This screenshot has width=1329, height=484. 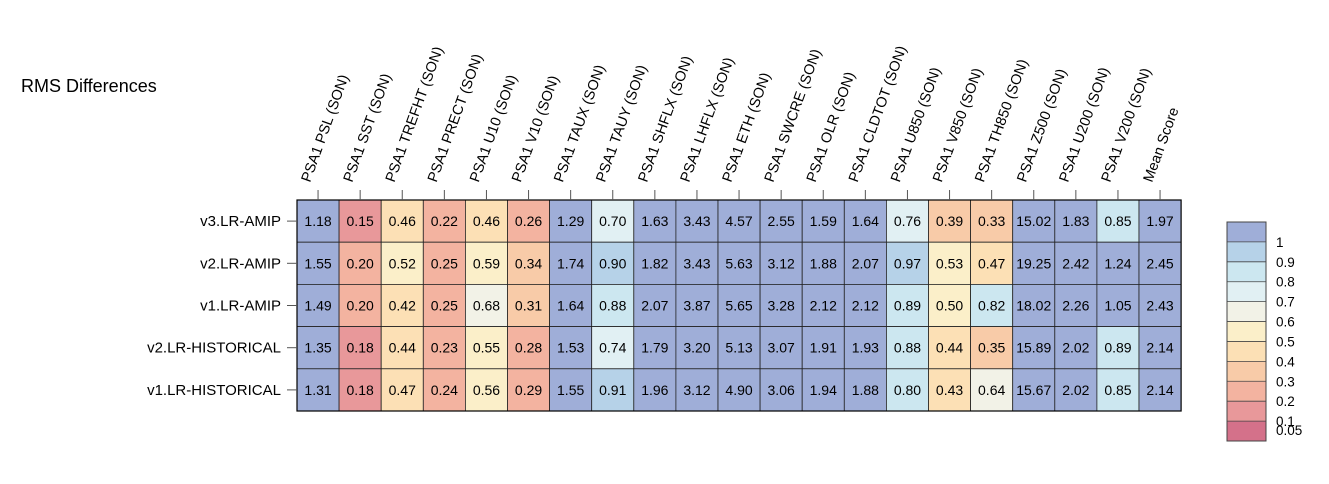 What do you see at coordinates (402, 390) in the screenshot?
I see `cell-value-label: 0.47` at bounding box center [402, 390].